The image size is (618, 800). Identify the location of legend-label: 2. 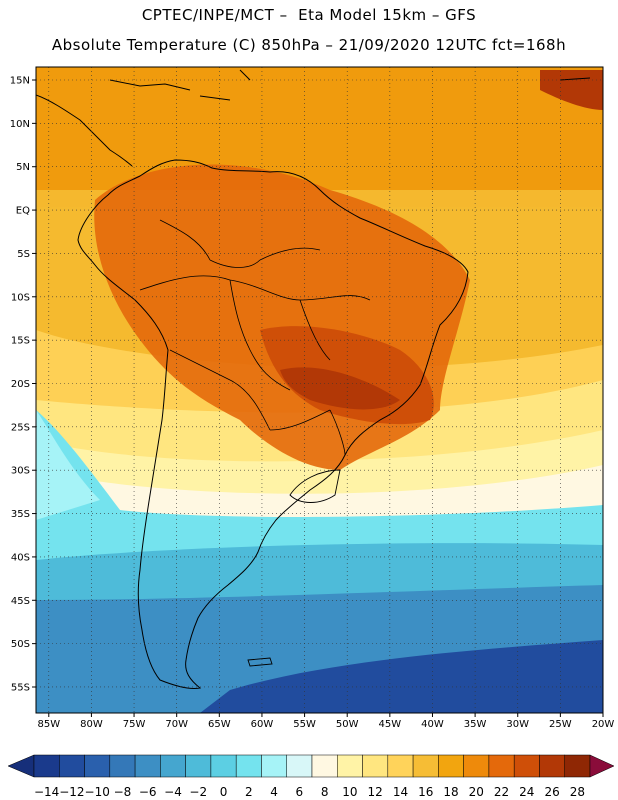
(249, 792).